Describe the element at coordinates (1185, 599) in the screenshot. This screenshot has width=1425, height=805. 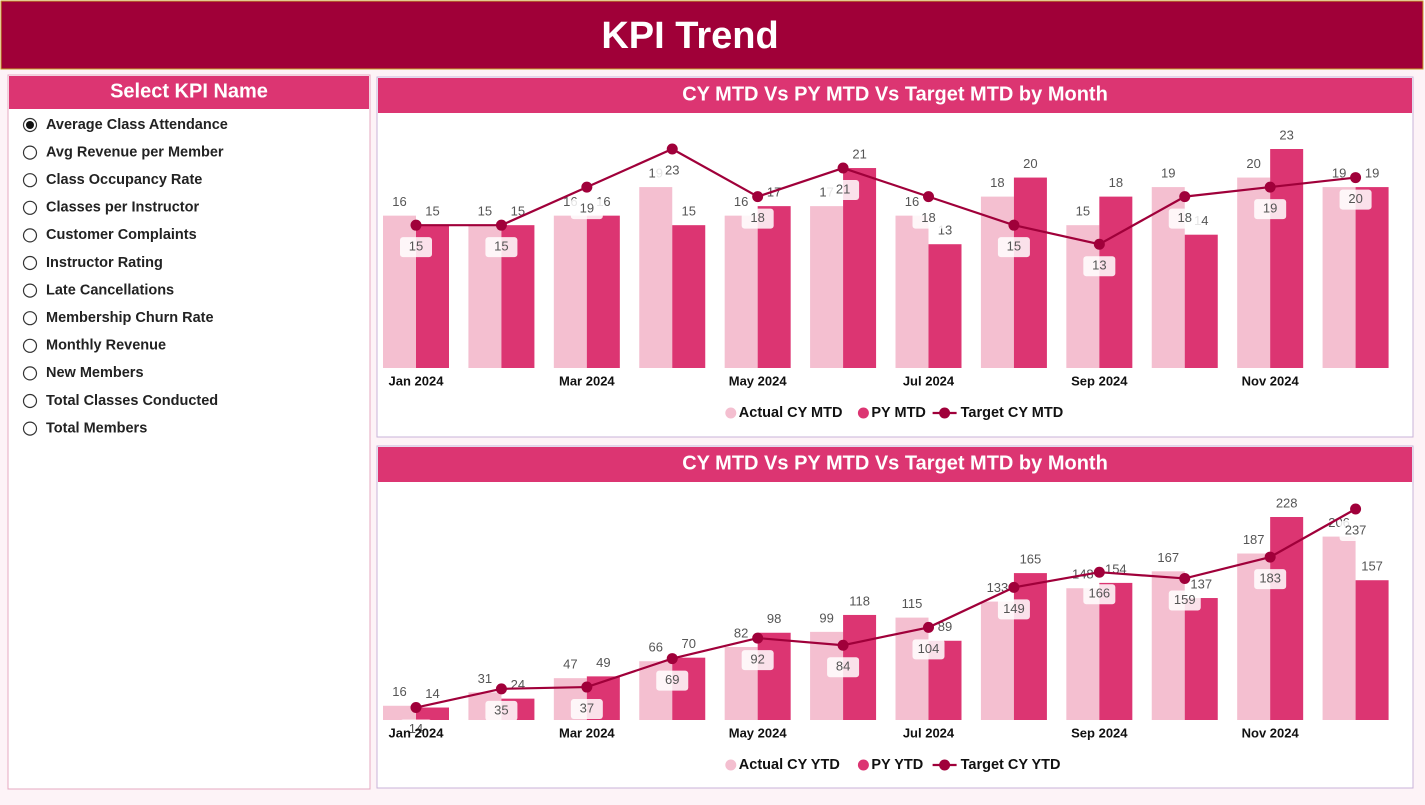
I see `data-label: 159` at that location.